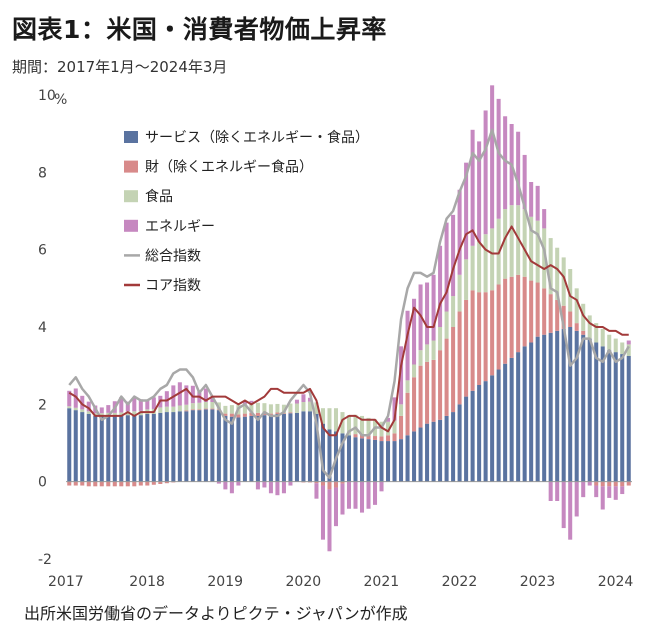 Image resolution: width=670 pixels, height=632 pixels. I want to click on y-tick-label: 8, so click(42, 173).